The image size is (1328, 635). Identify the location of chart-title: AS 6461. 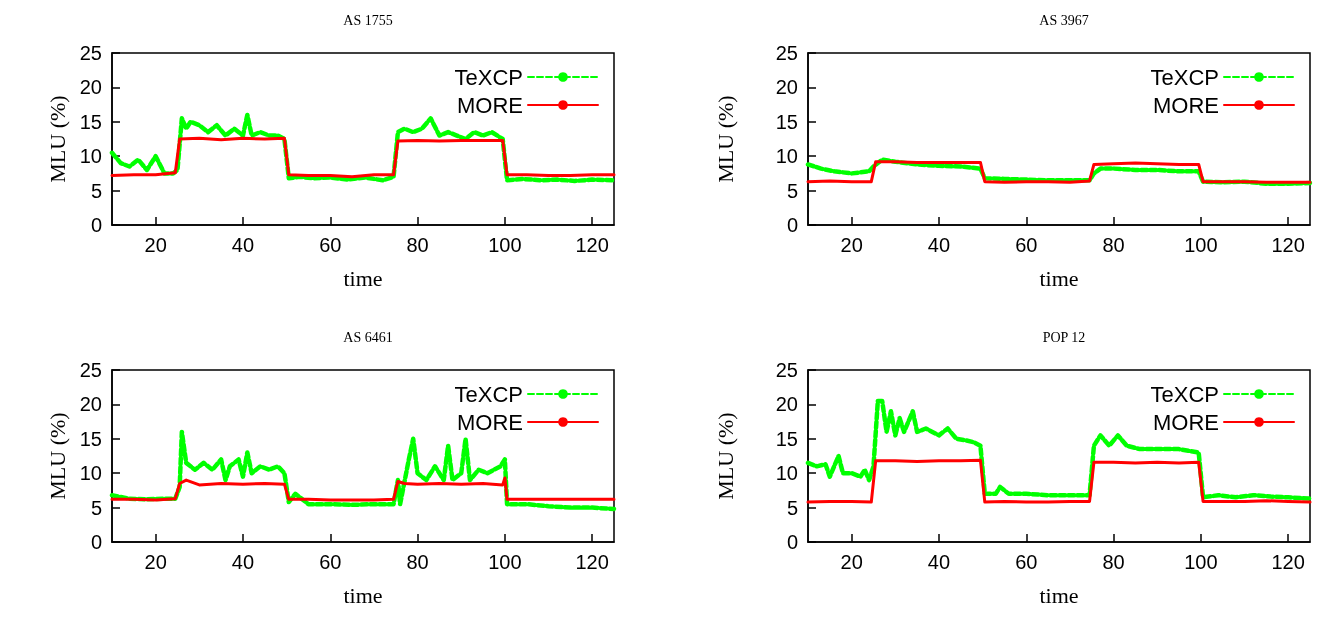
(368, 337).